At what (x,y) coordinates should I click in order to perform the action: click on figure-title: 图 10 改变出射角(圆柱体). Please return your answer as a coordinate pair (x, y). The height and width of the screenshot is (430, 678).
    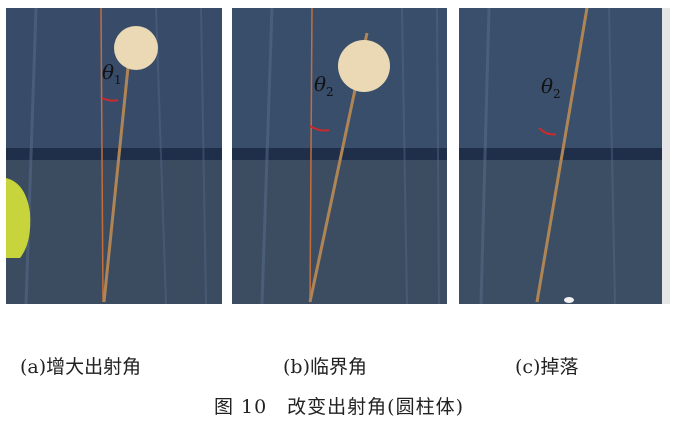
    Looking at the image, I should click on (339, 407).